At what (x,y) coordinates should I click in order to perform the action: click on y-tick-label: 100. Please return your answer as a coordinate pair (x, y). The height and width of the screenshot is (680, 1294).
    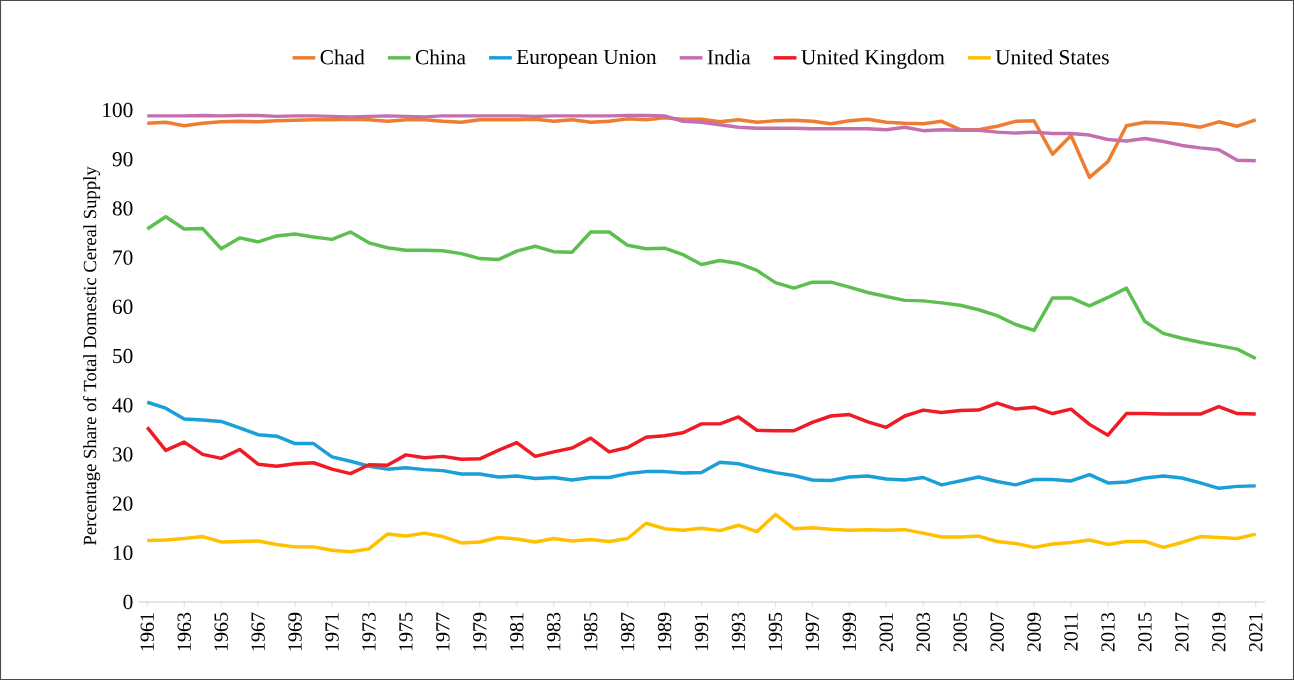
    Looking at the image, I should click on (118, 110).